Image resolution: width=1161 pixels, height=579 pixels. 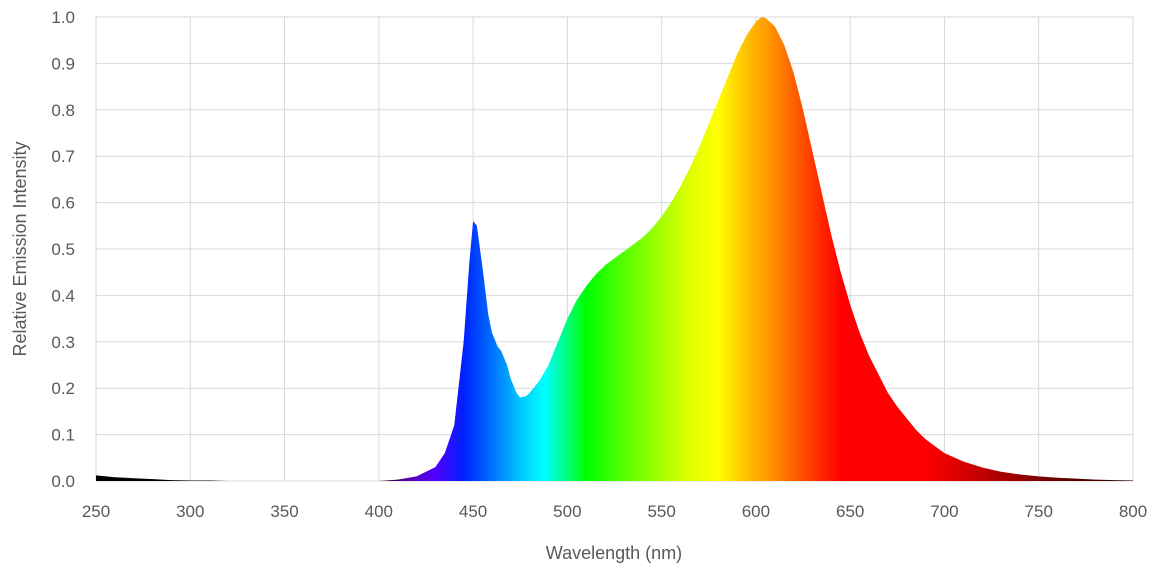 I want to click on y-tick-label-0.3: 0.3, so click(x=63, y=342).